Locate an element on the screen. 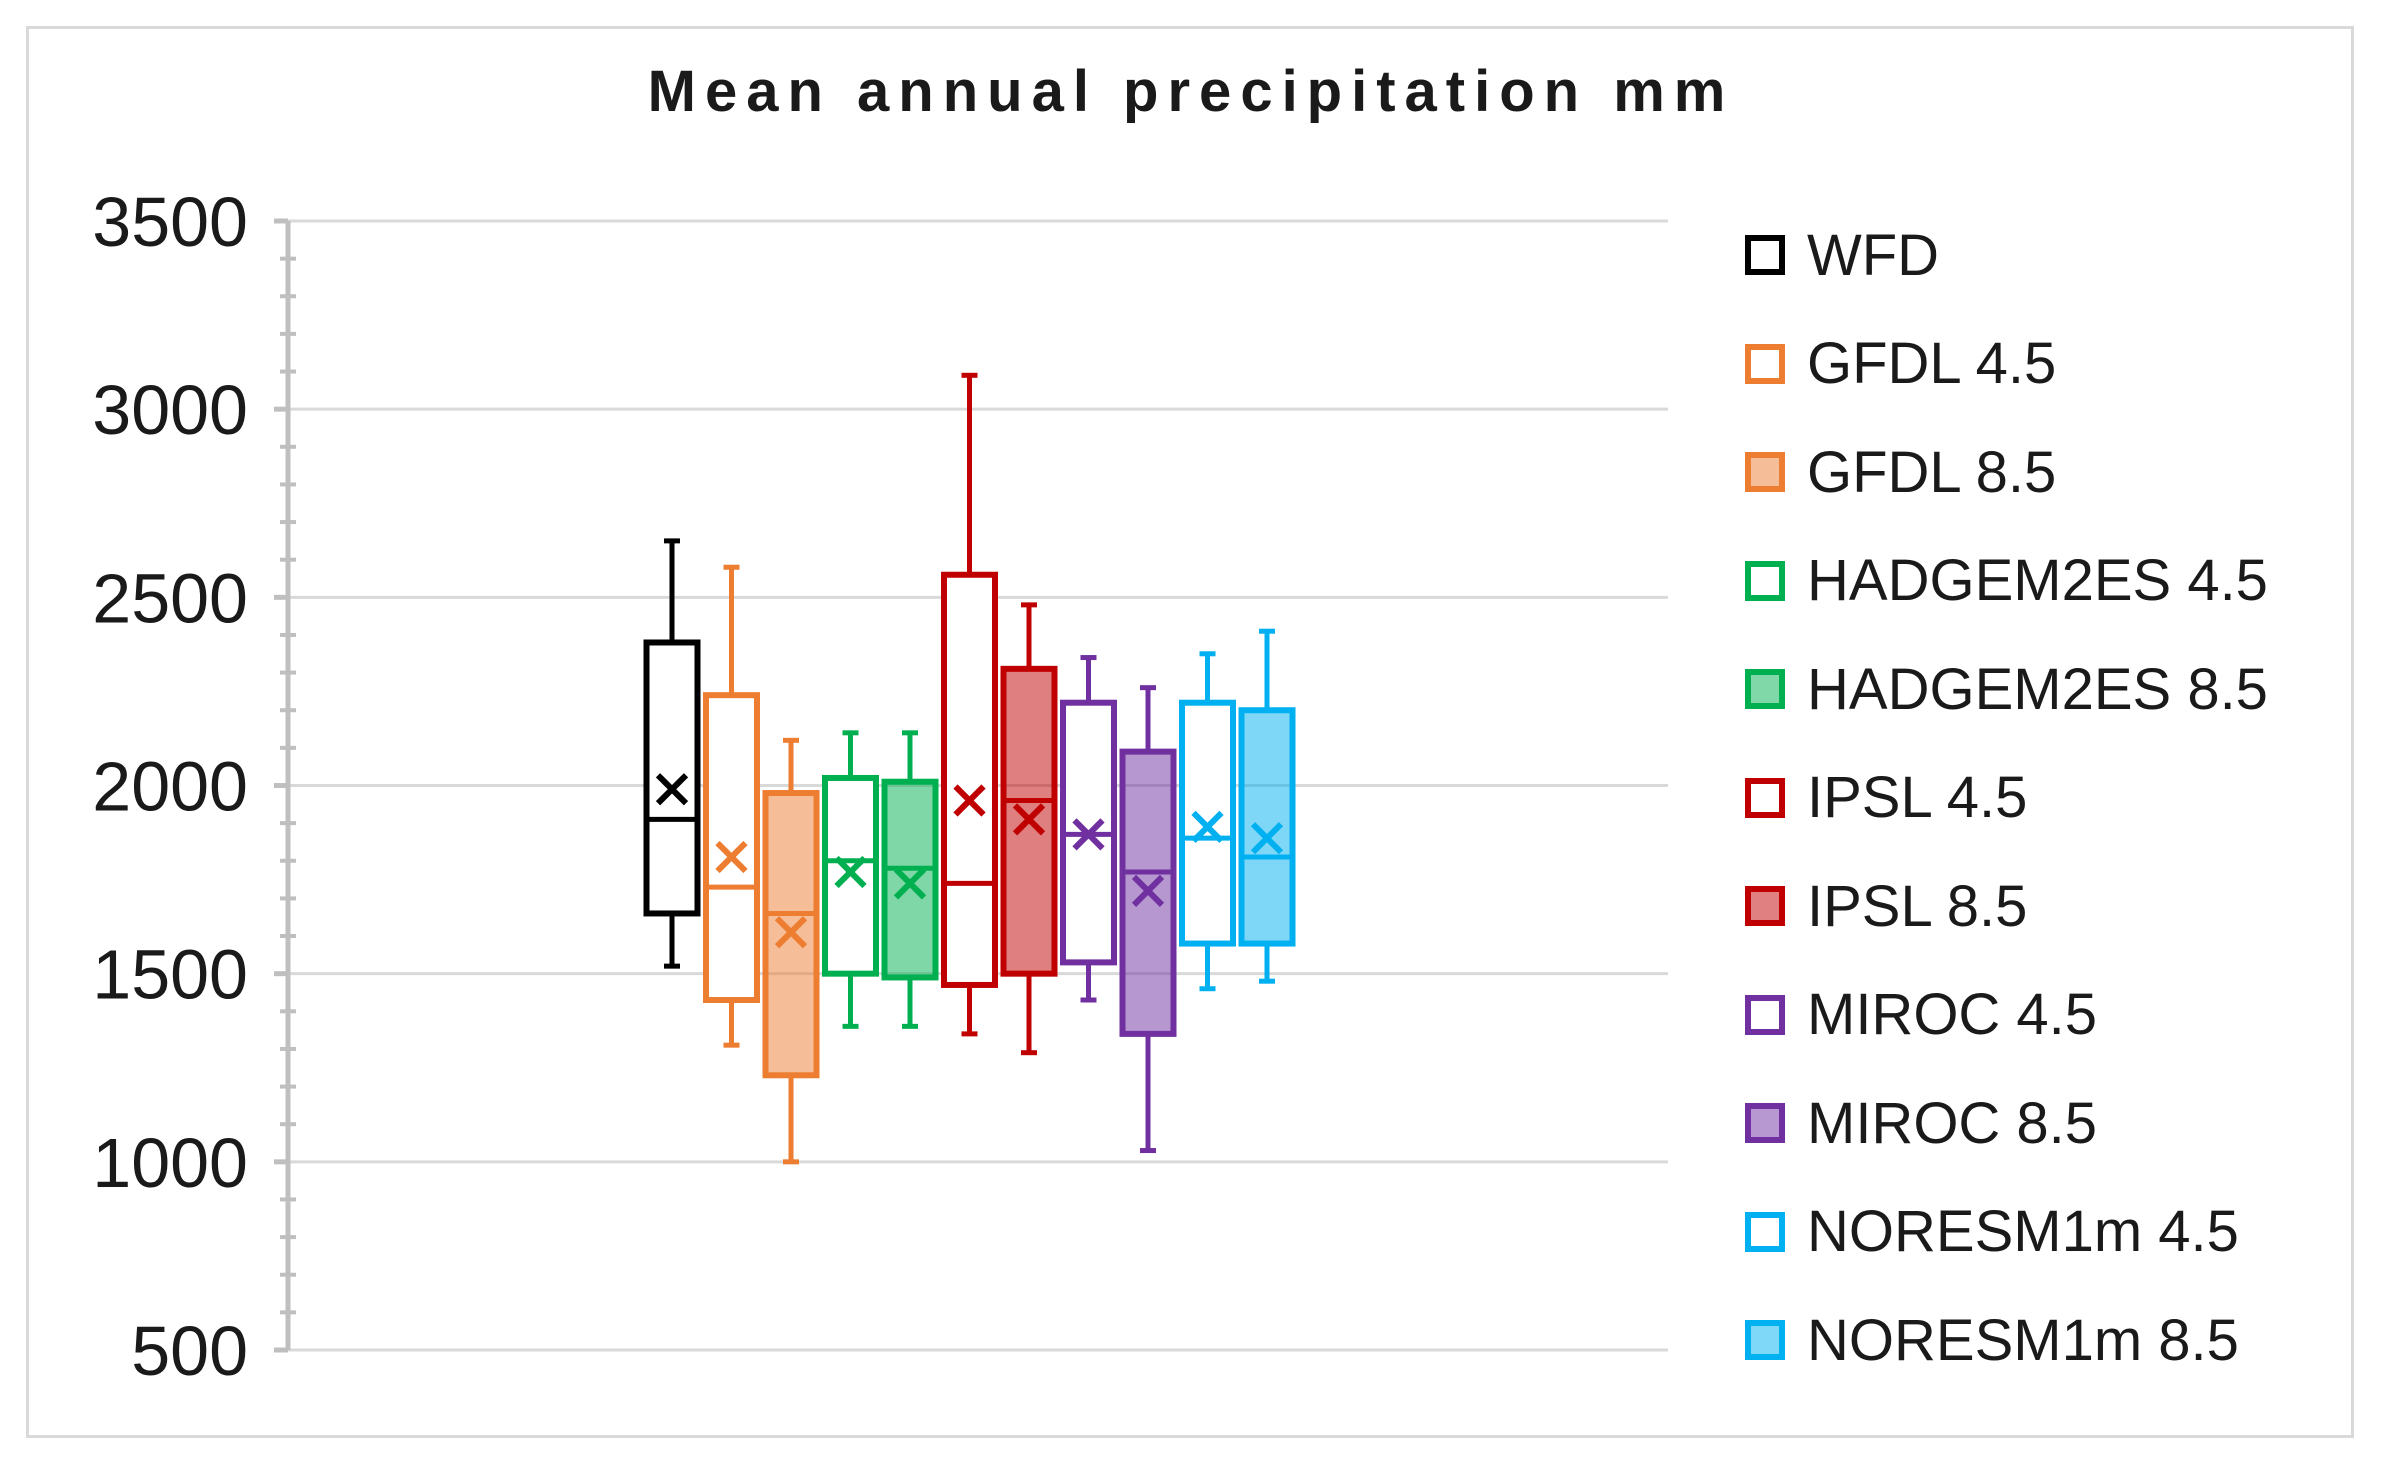  box-wfd is located at coordinates (672, 753).